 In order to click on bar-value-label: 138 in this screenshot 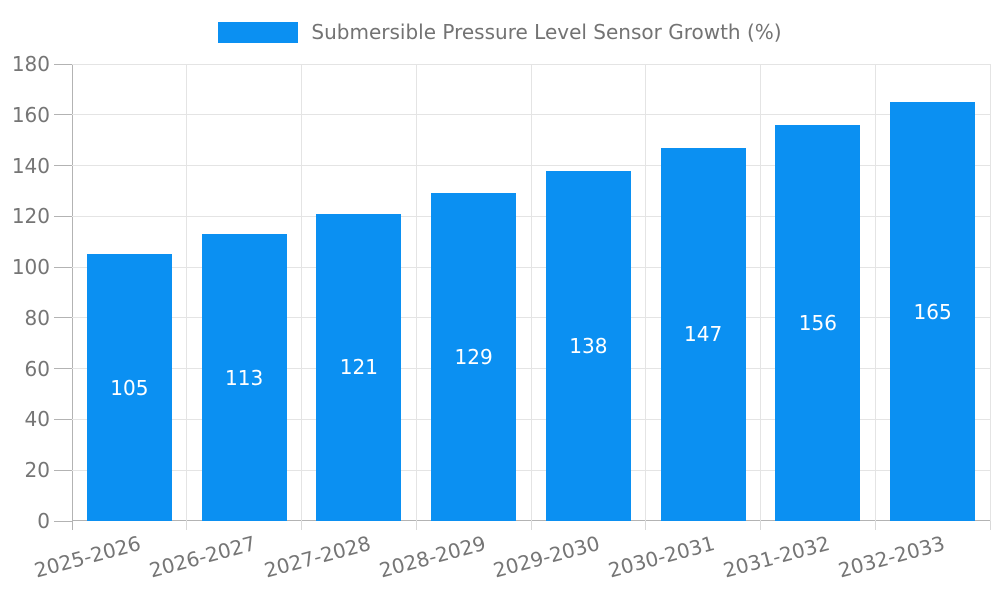, I will do `click(588, 345)`.